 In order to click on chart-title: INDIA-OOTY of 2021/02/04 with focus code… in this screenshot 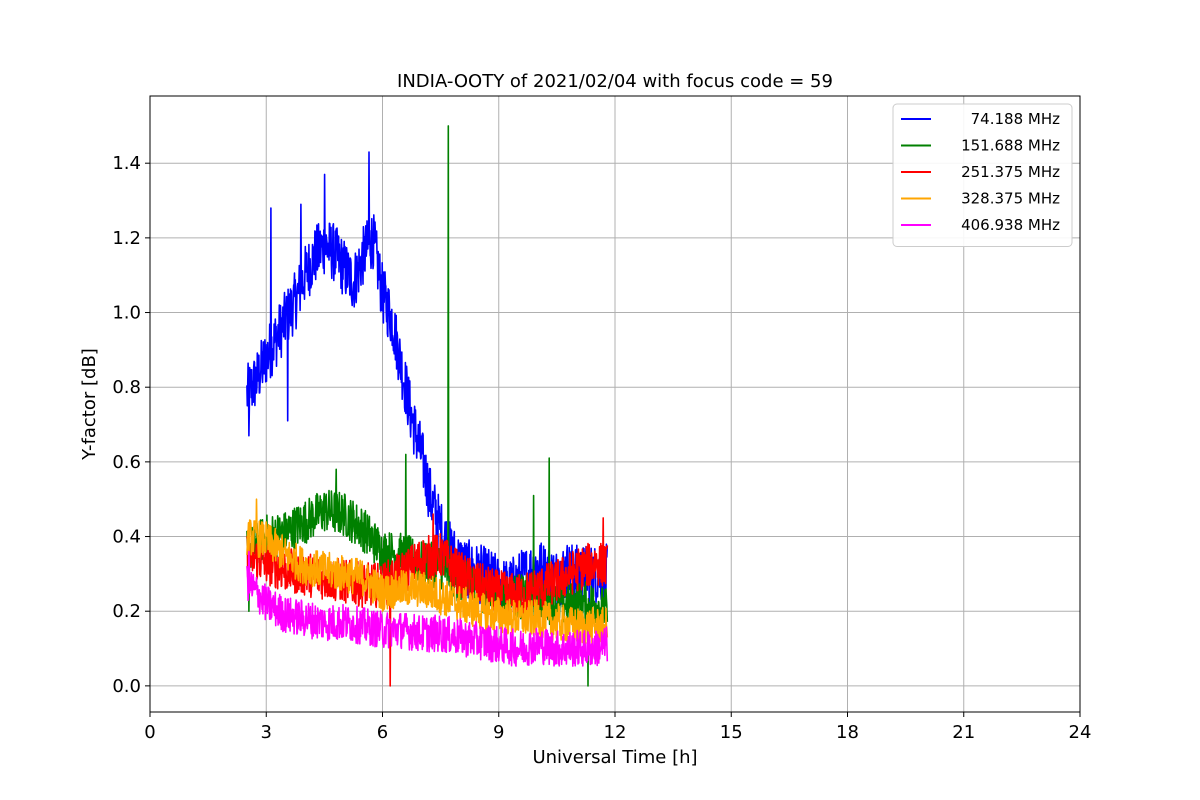, I will do `click(615, 81)`.